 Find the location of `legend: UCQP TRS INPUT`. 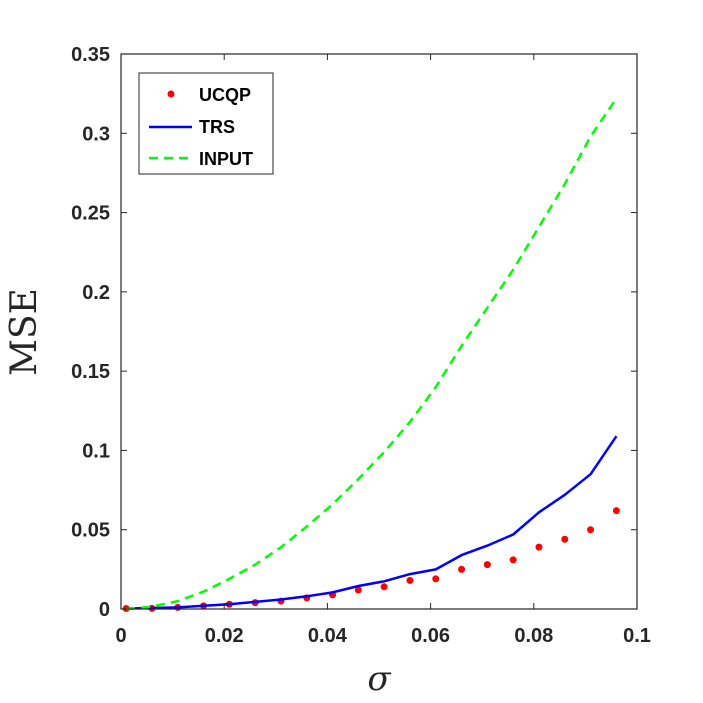

legend: UCQP TRS INPUT is located at coordinates (206, 123).